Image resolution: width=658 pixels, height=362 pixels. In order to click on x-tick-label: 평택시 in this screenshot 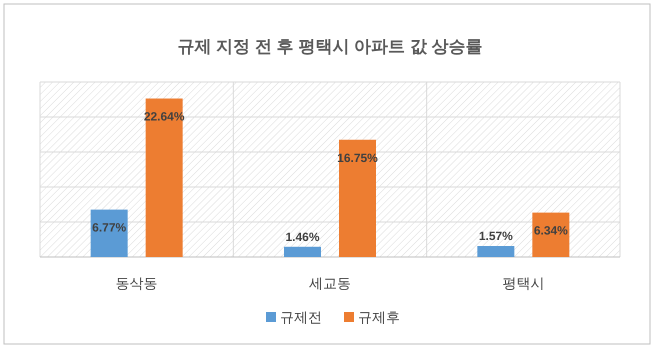, I will do `click(523, 283)`.